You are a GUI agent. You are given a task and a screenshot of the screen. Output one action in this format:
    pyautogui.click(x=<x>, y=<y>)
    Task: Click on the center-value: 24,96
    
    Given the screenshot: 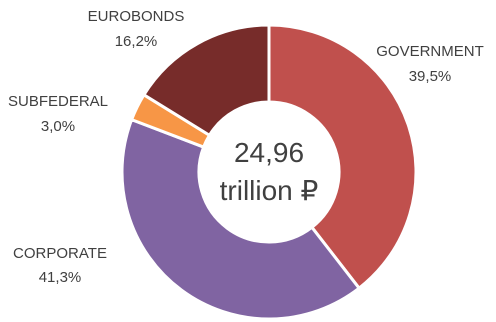 What is the action you would take?
    pyautogui.click(x=269, y=152)
    